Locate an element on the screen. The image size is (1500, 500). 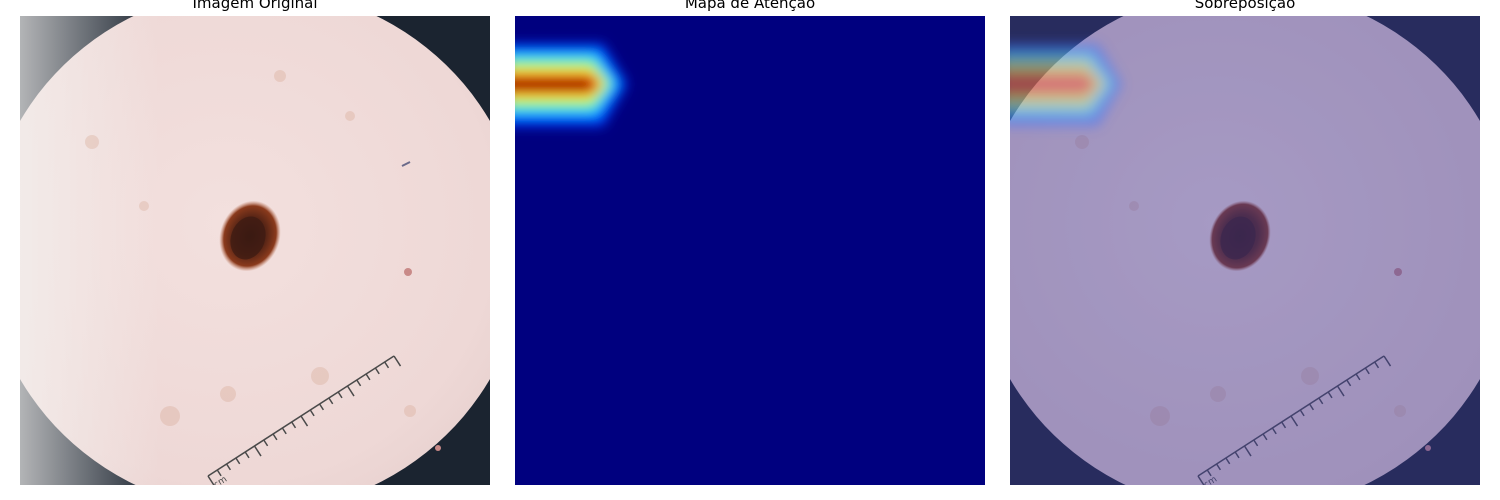
ruler is located at coordinates (304, 420).